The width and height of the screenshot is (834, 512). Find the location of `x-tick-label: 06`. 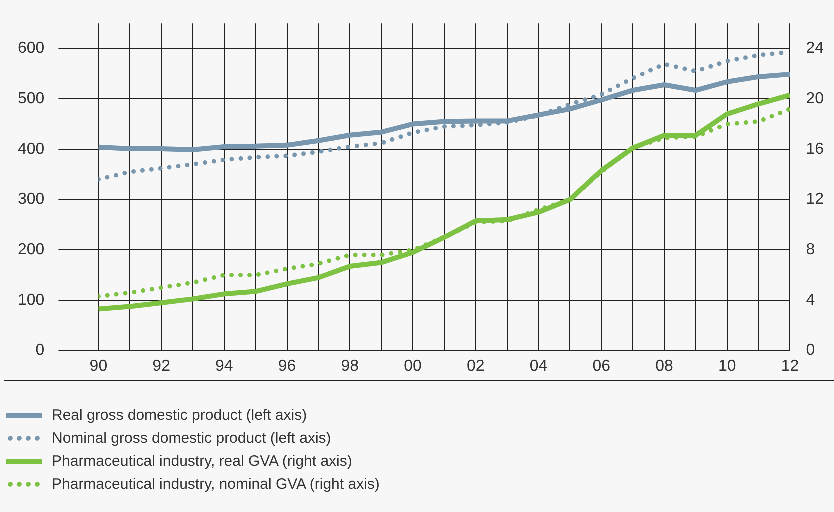

x-tick-label: 06 is located at coordinates (601, 366).